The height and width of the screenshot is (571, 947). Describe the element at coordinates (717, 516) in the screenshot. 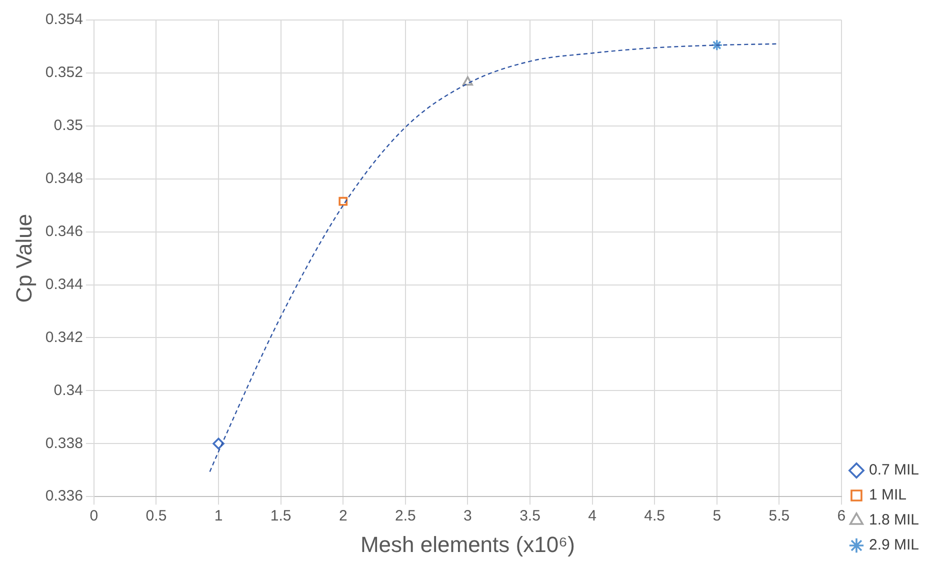

I see `x-tick-label: 5` at that location.